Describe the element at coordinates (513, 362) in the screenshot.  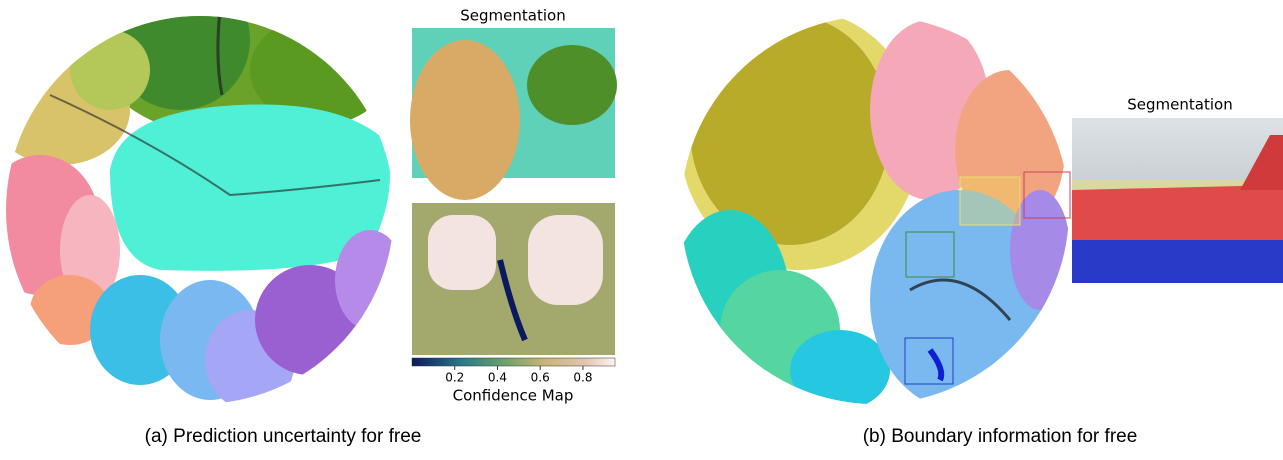
I see `colorbar` at that location.